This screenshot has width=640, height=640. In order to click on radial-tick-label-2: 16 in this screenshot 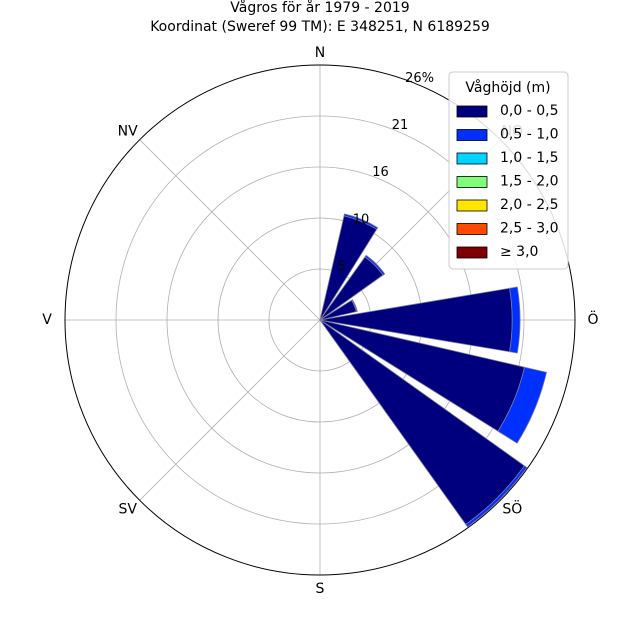, I will do `click(380, 172)`.